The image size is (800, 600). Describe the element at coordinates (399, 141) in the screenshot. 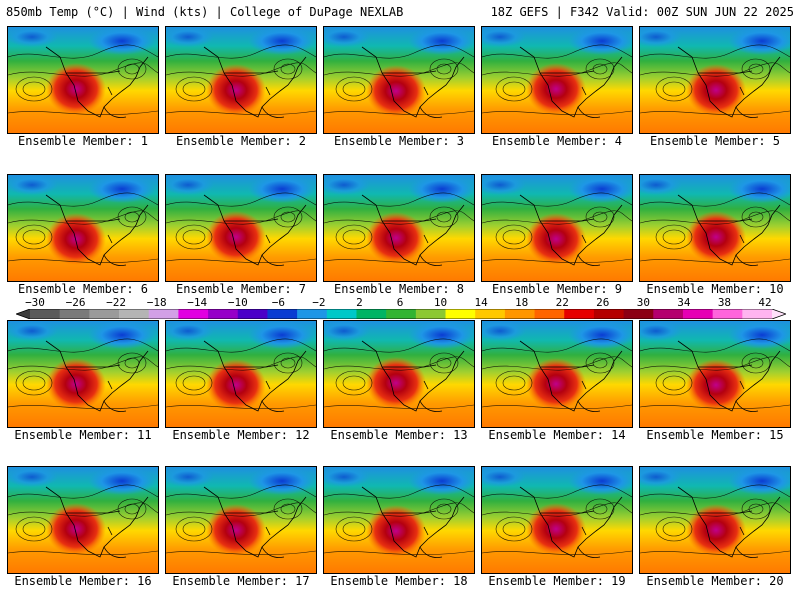

I see `ensemble-member-label: Ensemble Member: 3` at that location.